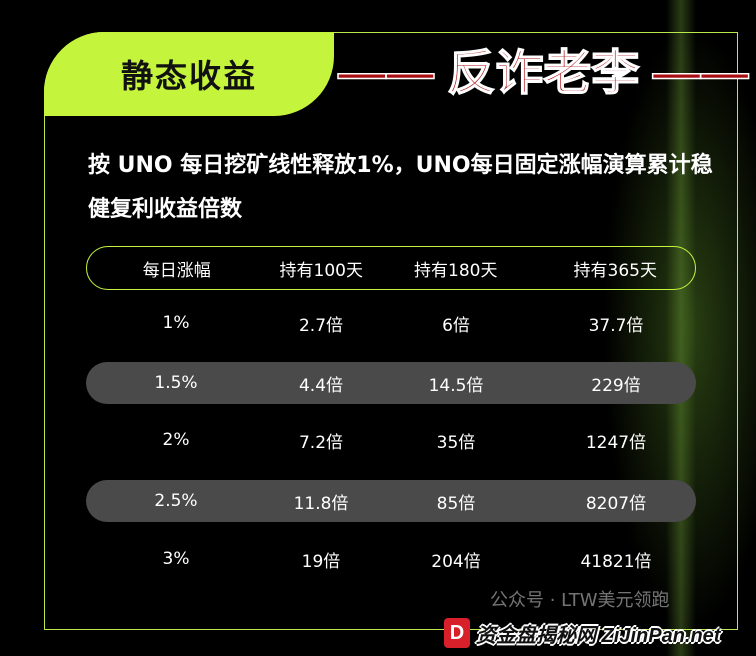 This screenshot has height=656, width=756. I want to click on table-cell: 229倍, so click(616, 385).